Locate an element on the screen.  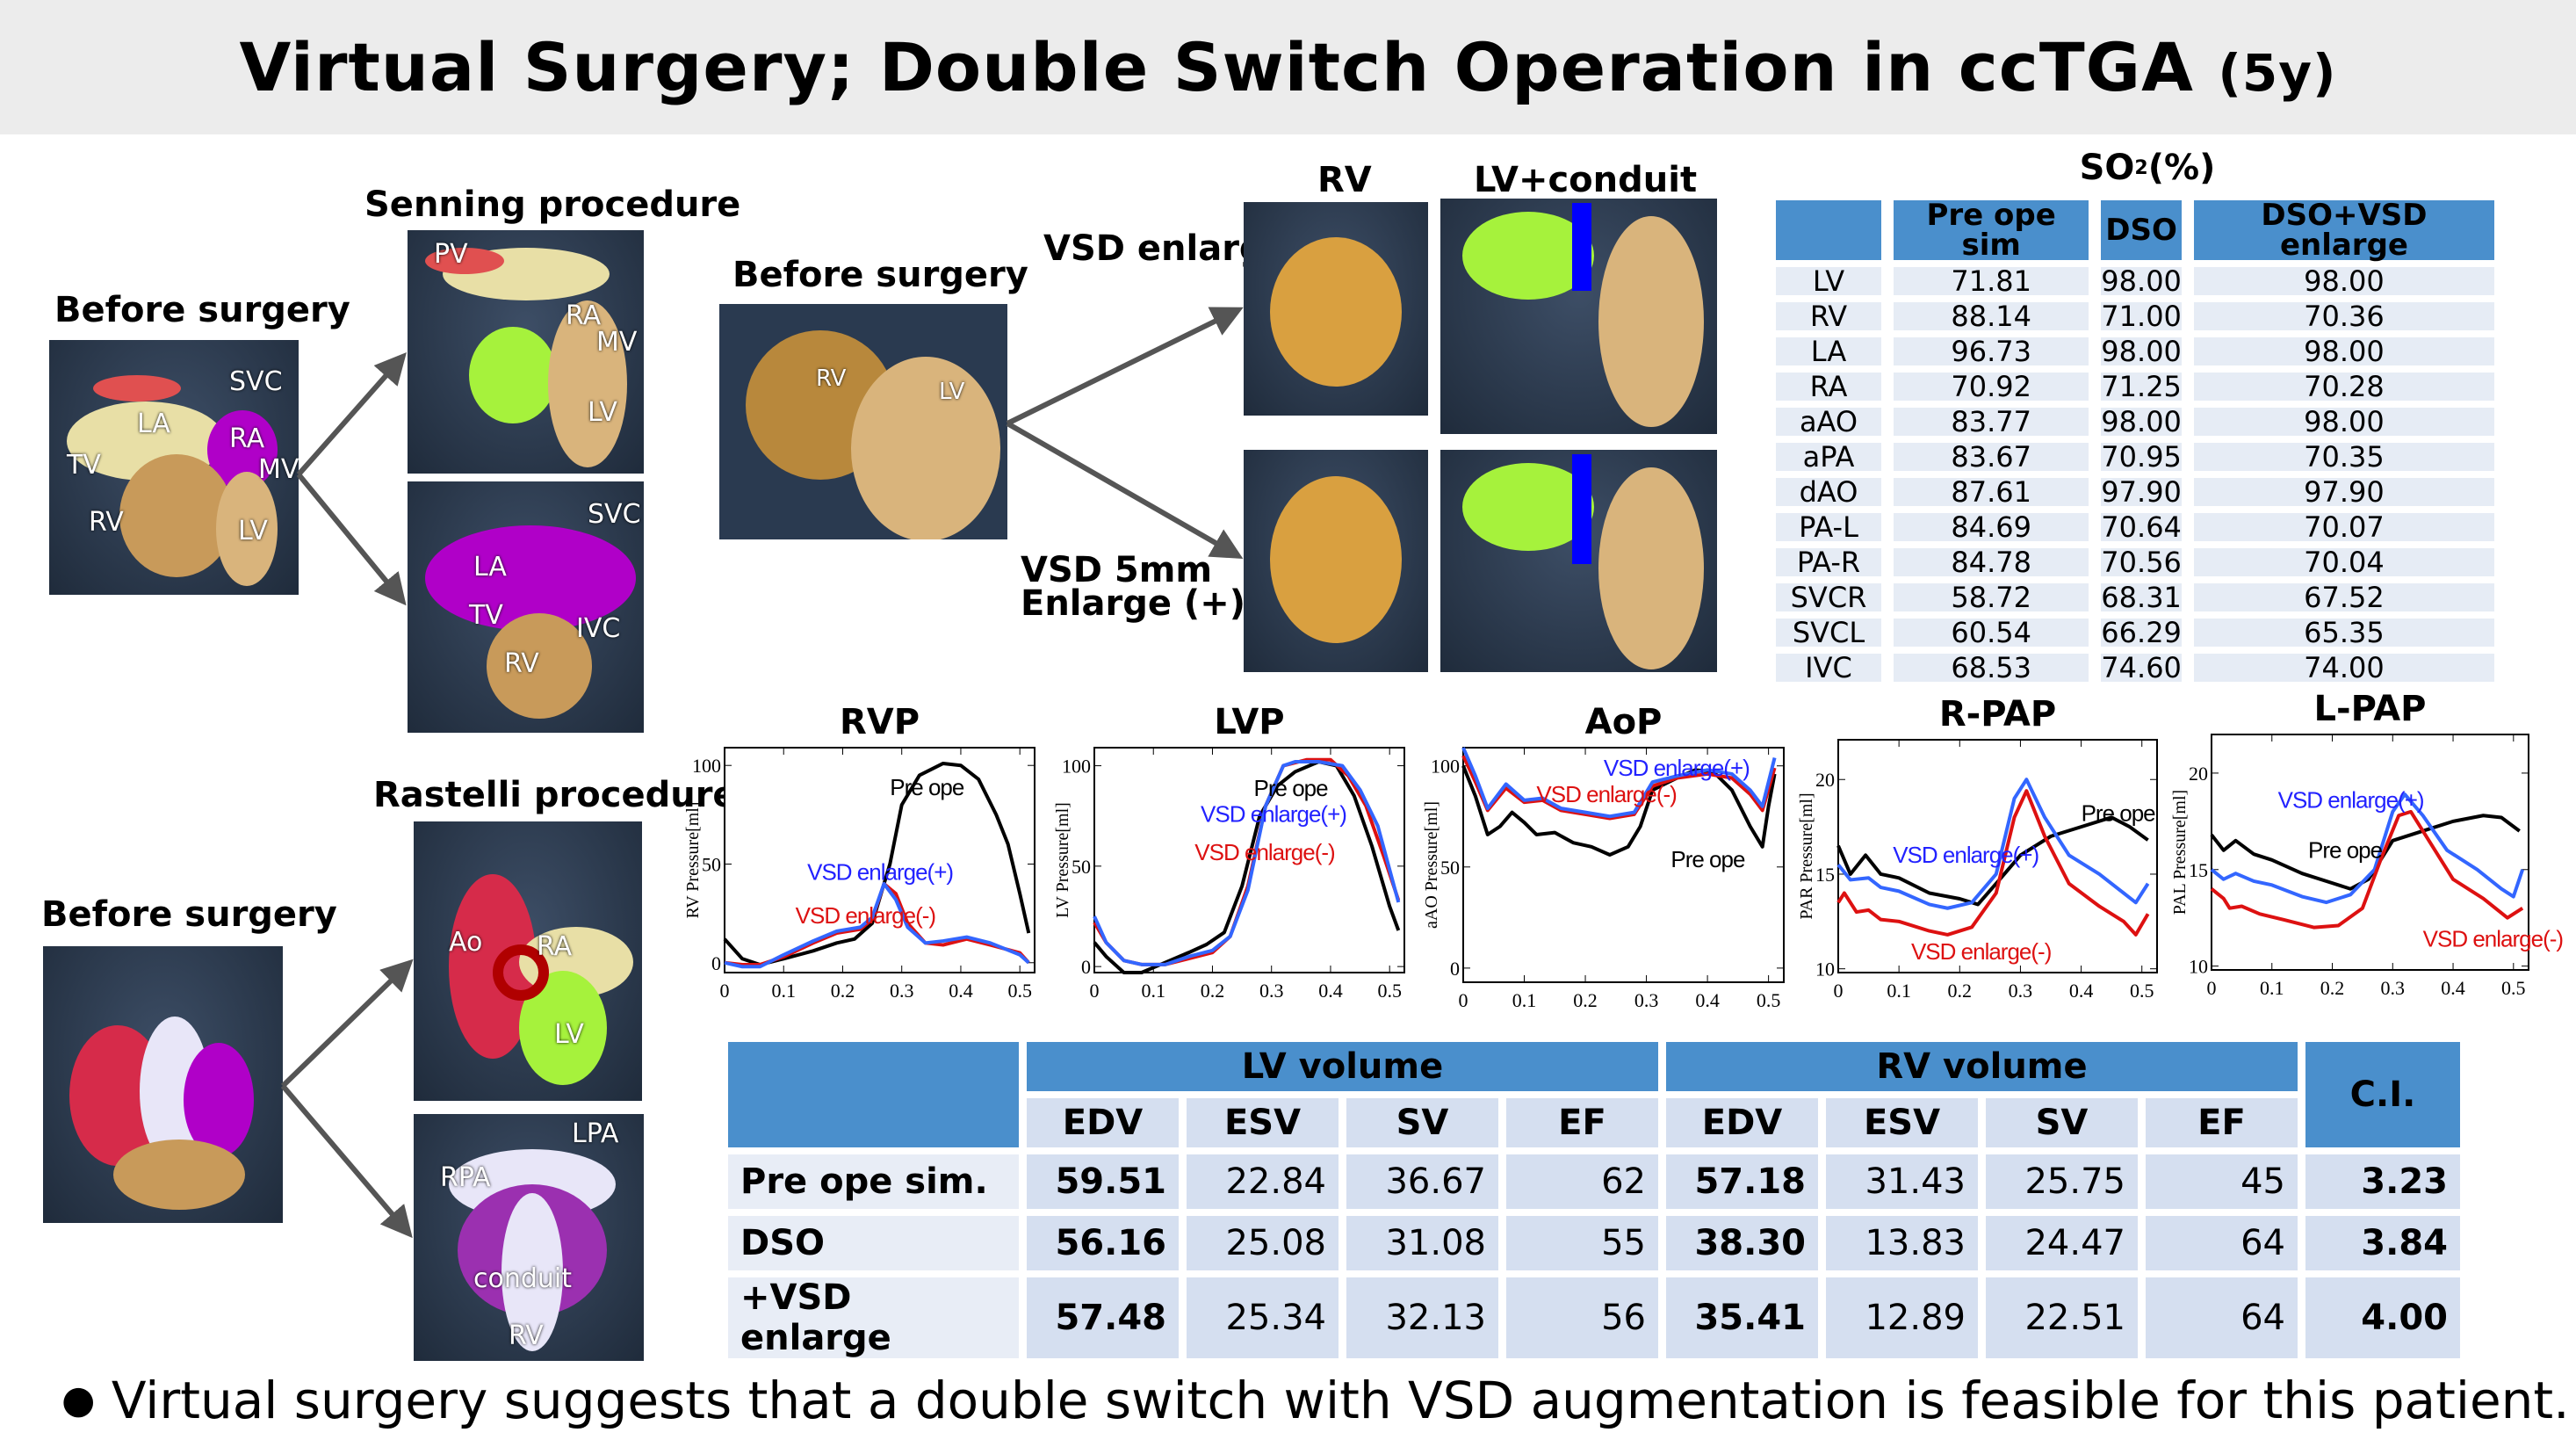
so2-cell: 70.07 is located at coordinates (2343, 527).